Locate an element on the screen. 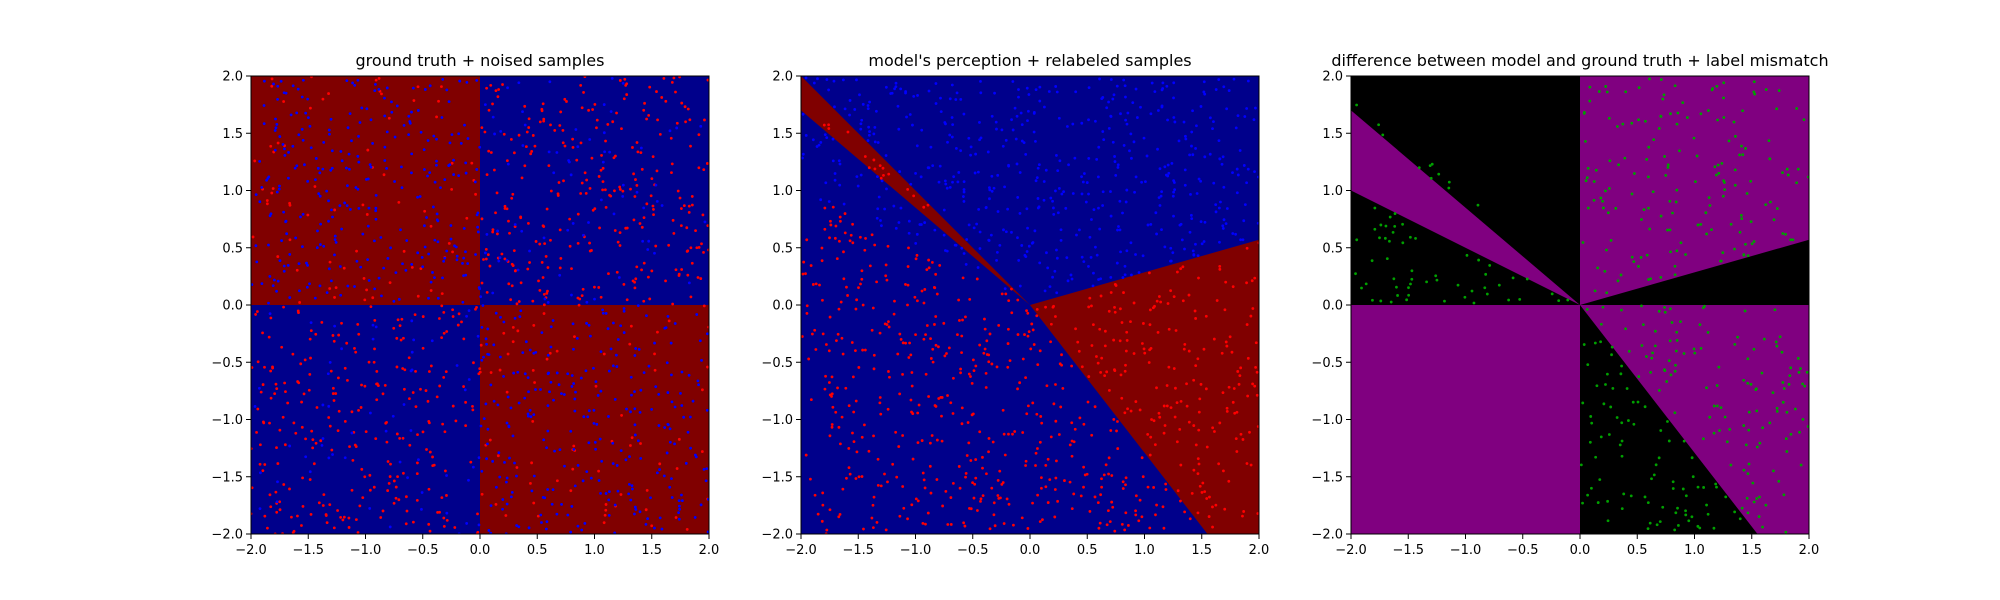 The image size is (2000, 600). panel-1-ytick-label: 0.5 is located at coordinates (782, 248).